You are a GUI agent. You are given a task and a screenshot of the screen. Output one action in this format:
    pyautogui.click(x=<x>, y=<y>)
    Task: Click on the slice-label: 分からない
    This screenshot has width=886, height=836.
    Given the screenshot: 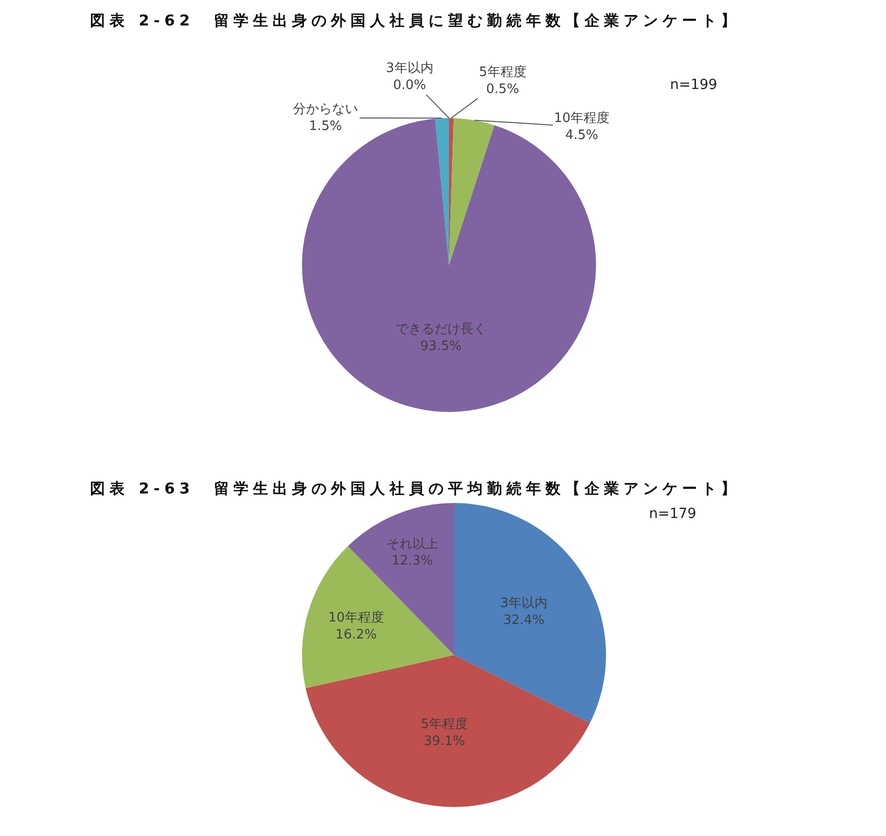 What is the action you would take?
    pyautogui.click(x=325, y=109)
    